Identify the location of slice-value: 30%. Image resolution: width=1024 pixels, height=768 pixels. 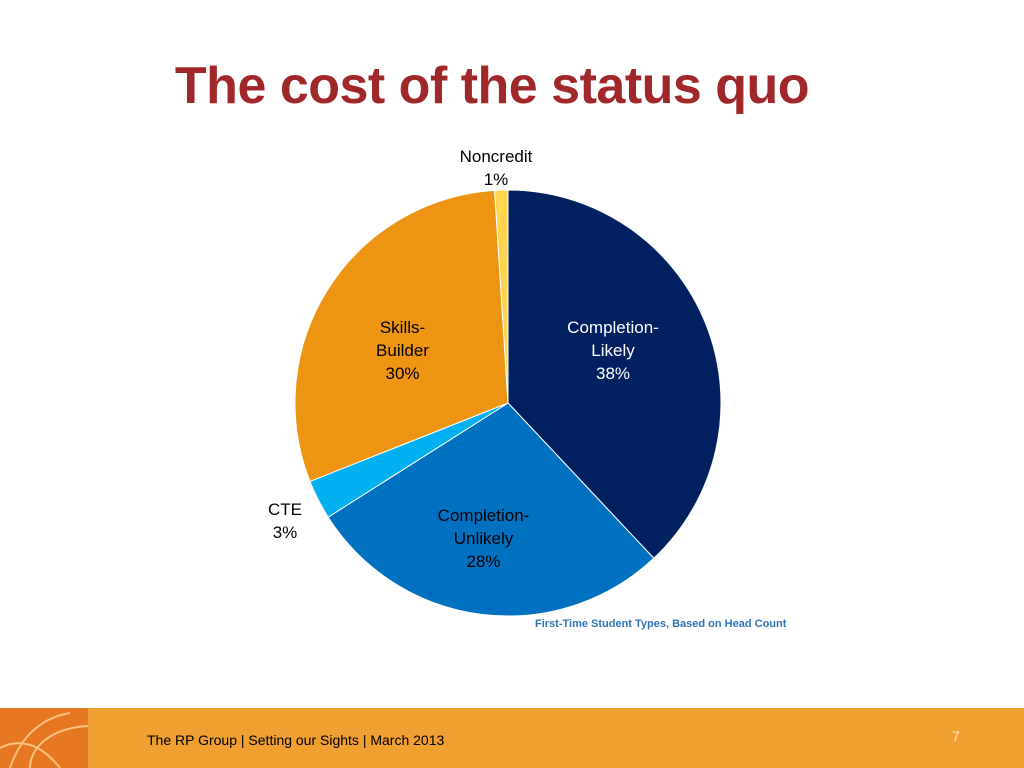
(402, 373).